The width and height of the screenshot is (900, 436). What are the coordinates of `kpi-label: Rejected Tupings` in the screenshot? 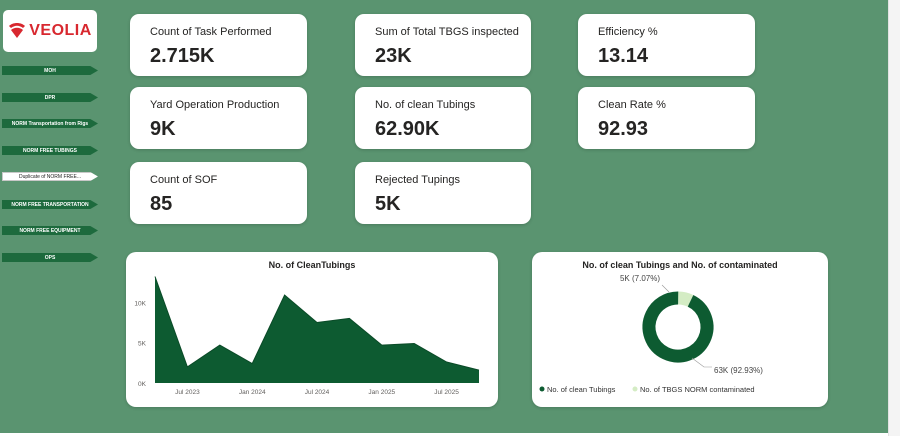 It's located at (417, 180).